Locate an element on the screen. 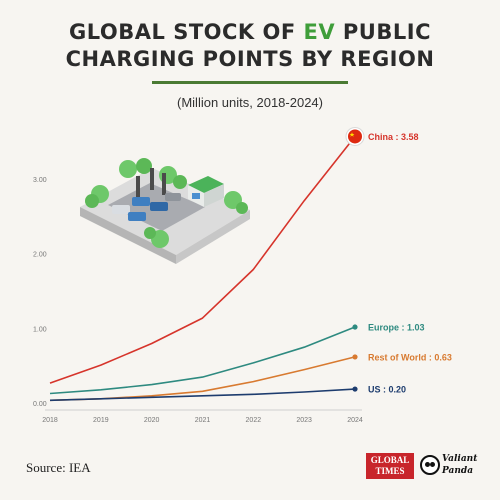 The width and height of the screenshot is (500, 500). china-flag-star is located at coordinates (352, 134).